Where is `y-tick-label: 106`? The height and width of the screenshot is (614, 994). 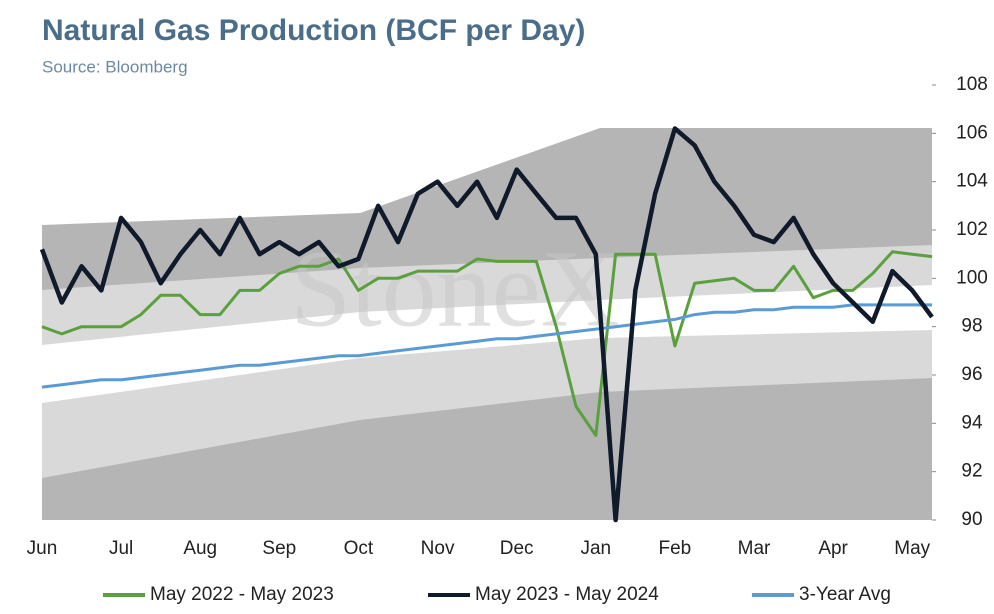
y-tick-label: 106 is located at coordinates (972, 132).